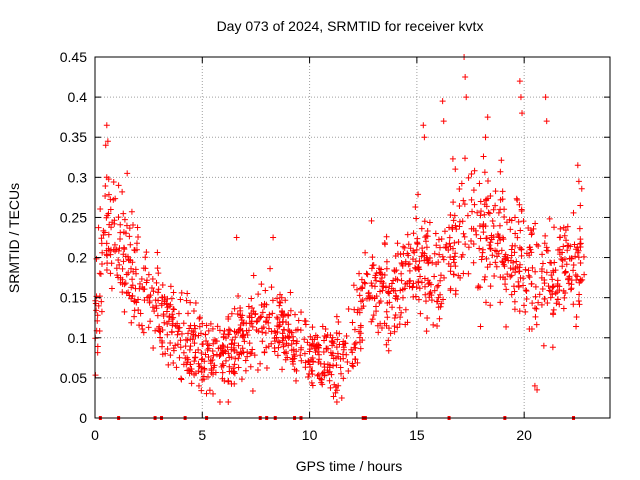  What do you see at coordinates (349, 466) in the screenshot?
I see `x-axis-label: GPS time / hours` at bounding box center [349, 466].